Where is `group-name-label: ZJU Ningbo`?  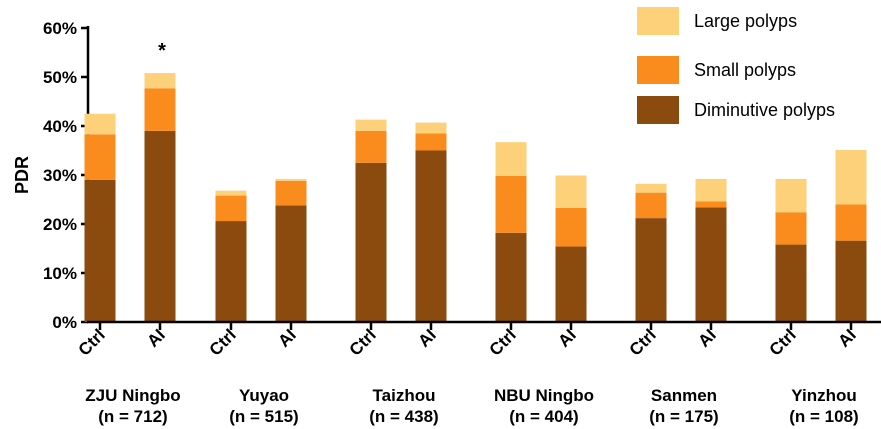 group-name-label: ZJU Ningbo is located at coordinates (132, 395).